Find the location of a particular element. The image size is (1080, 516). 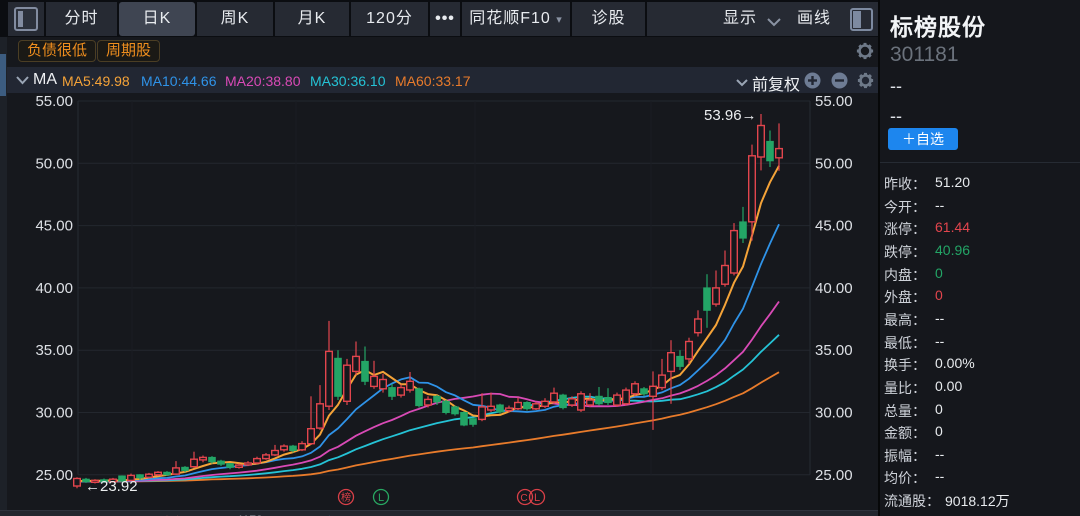

svg-text: 榜 is located at coordinates (346, 497).